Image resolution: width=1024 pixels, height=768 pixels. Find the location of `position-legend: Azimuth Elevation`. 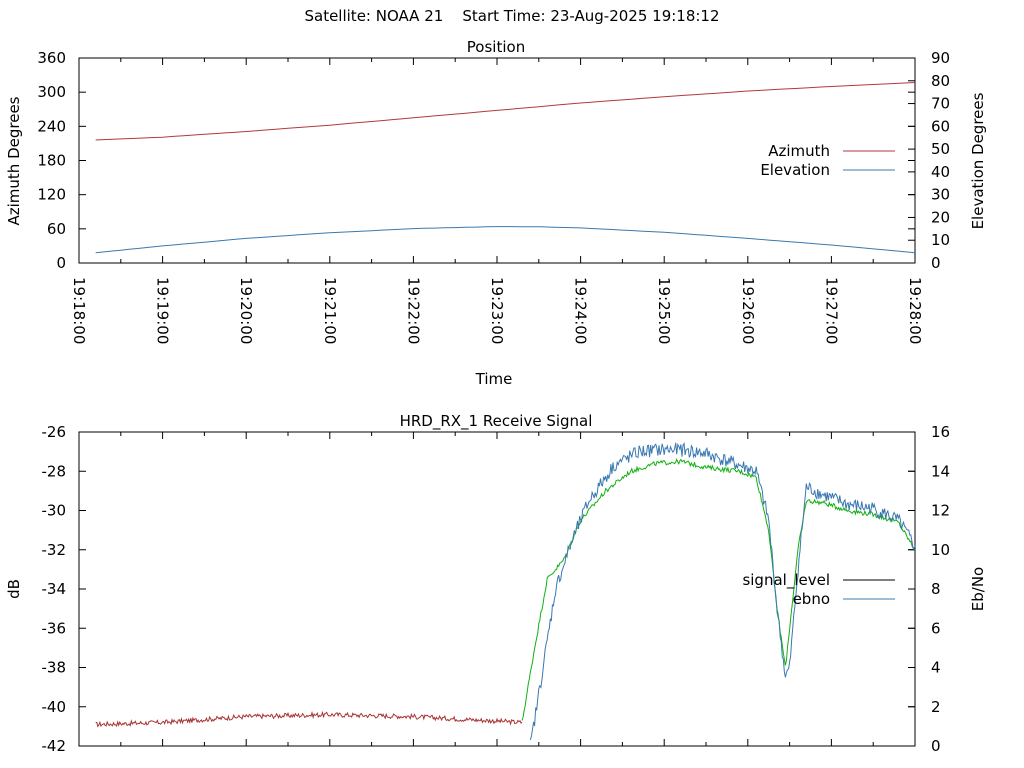

position-legend: Azimuth Elevation is located at coordinates (827, 160).